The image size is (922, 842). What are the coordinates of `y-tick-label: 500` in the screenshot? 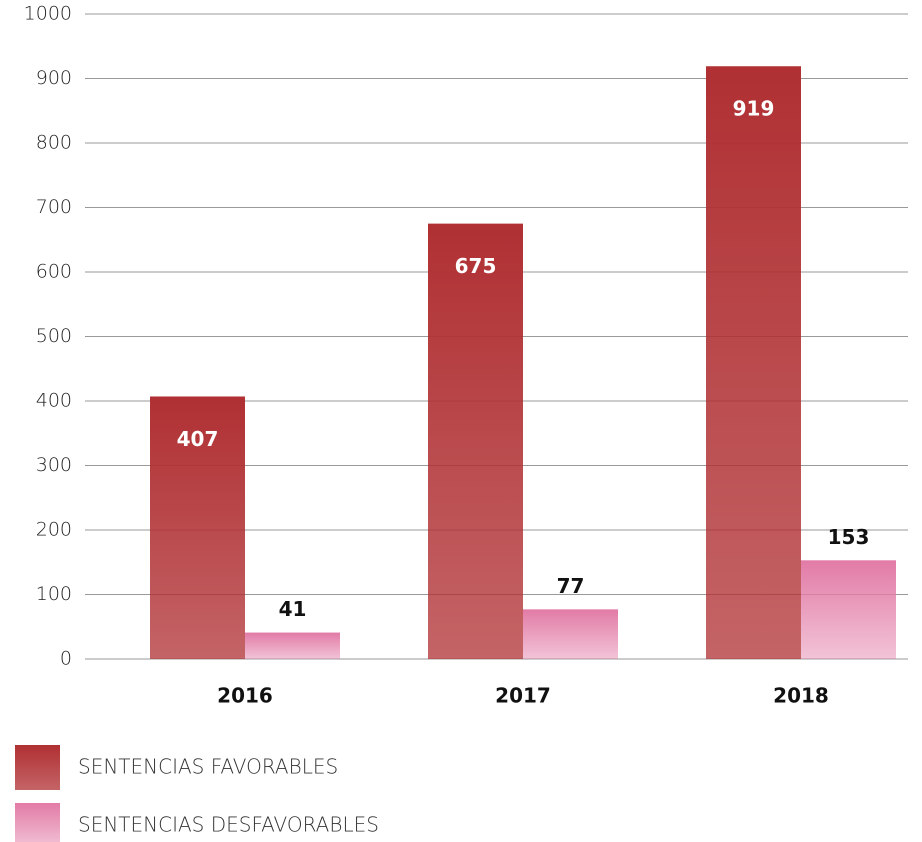 It's located at (54, 336).